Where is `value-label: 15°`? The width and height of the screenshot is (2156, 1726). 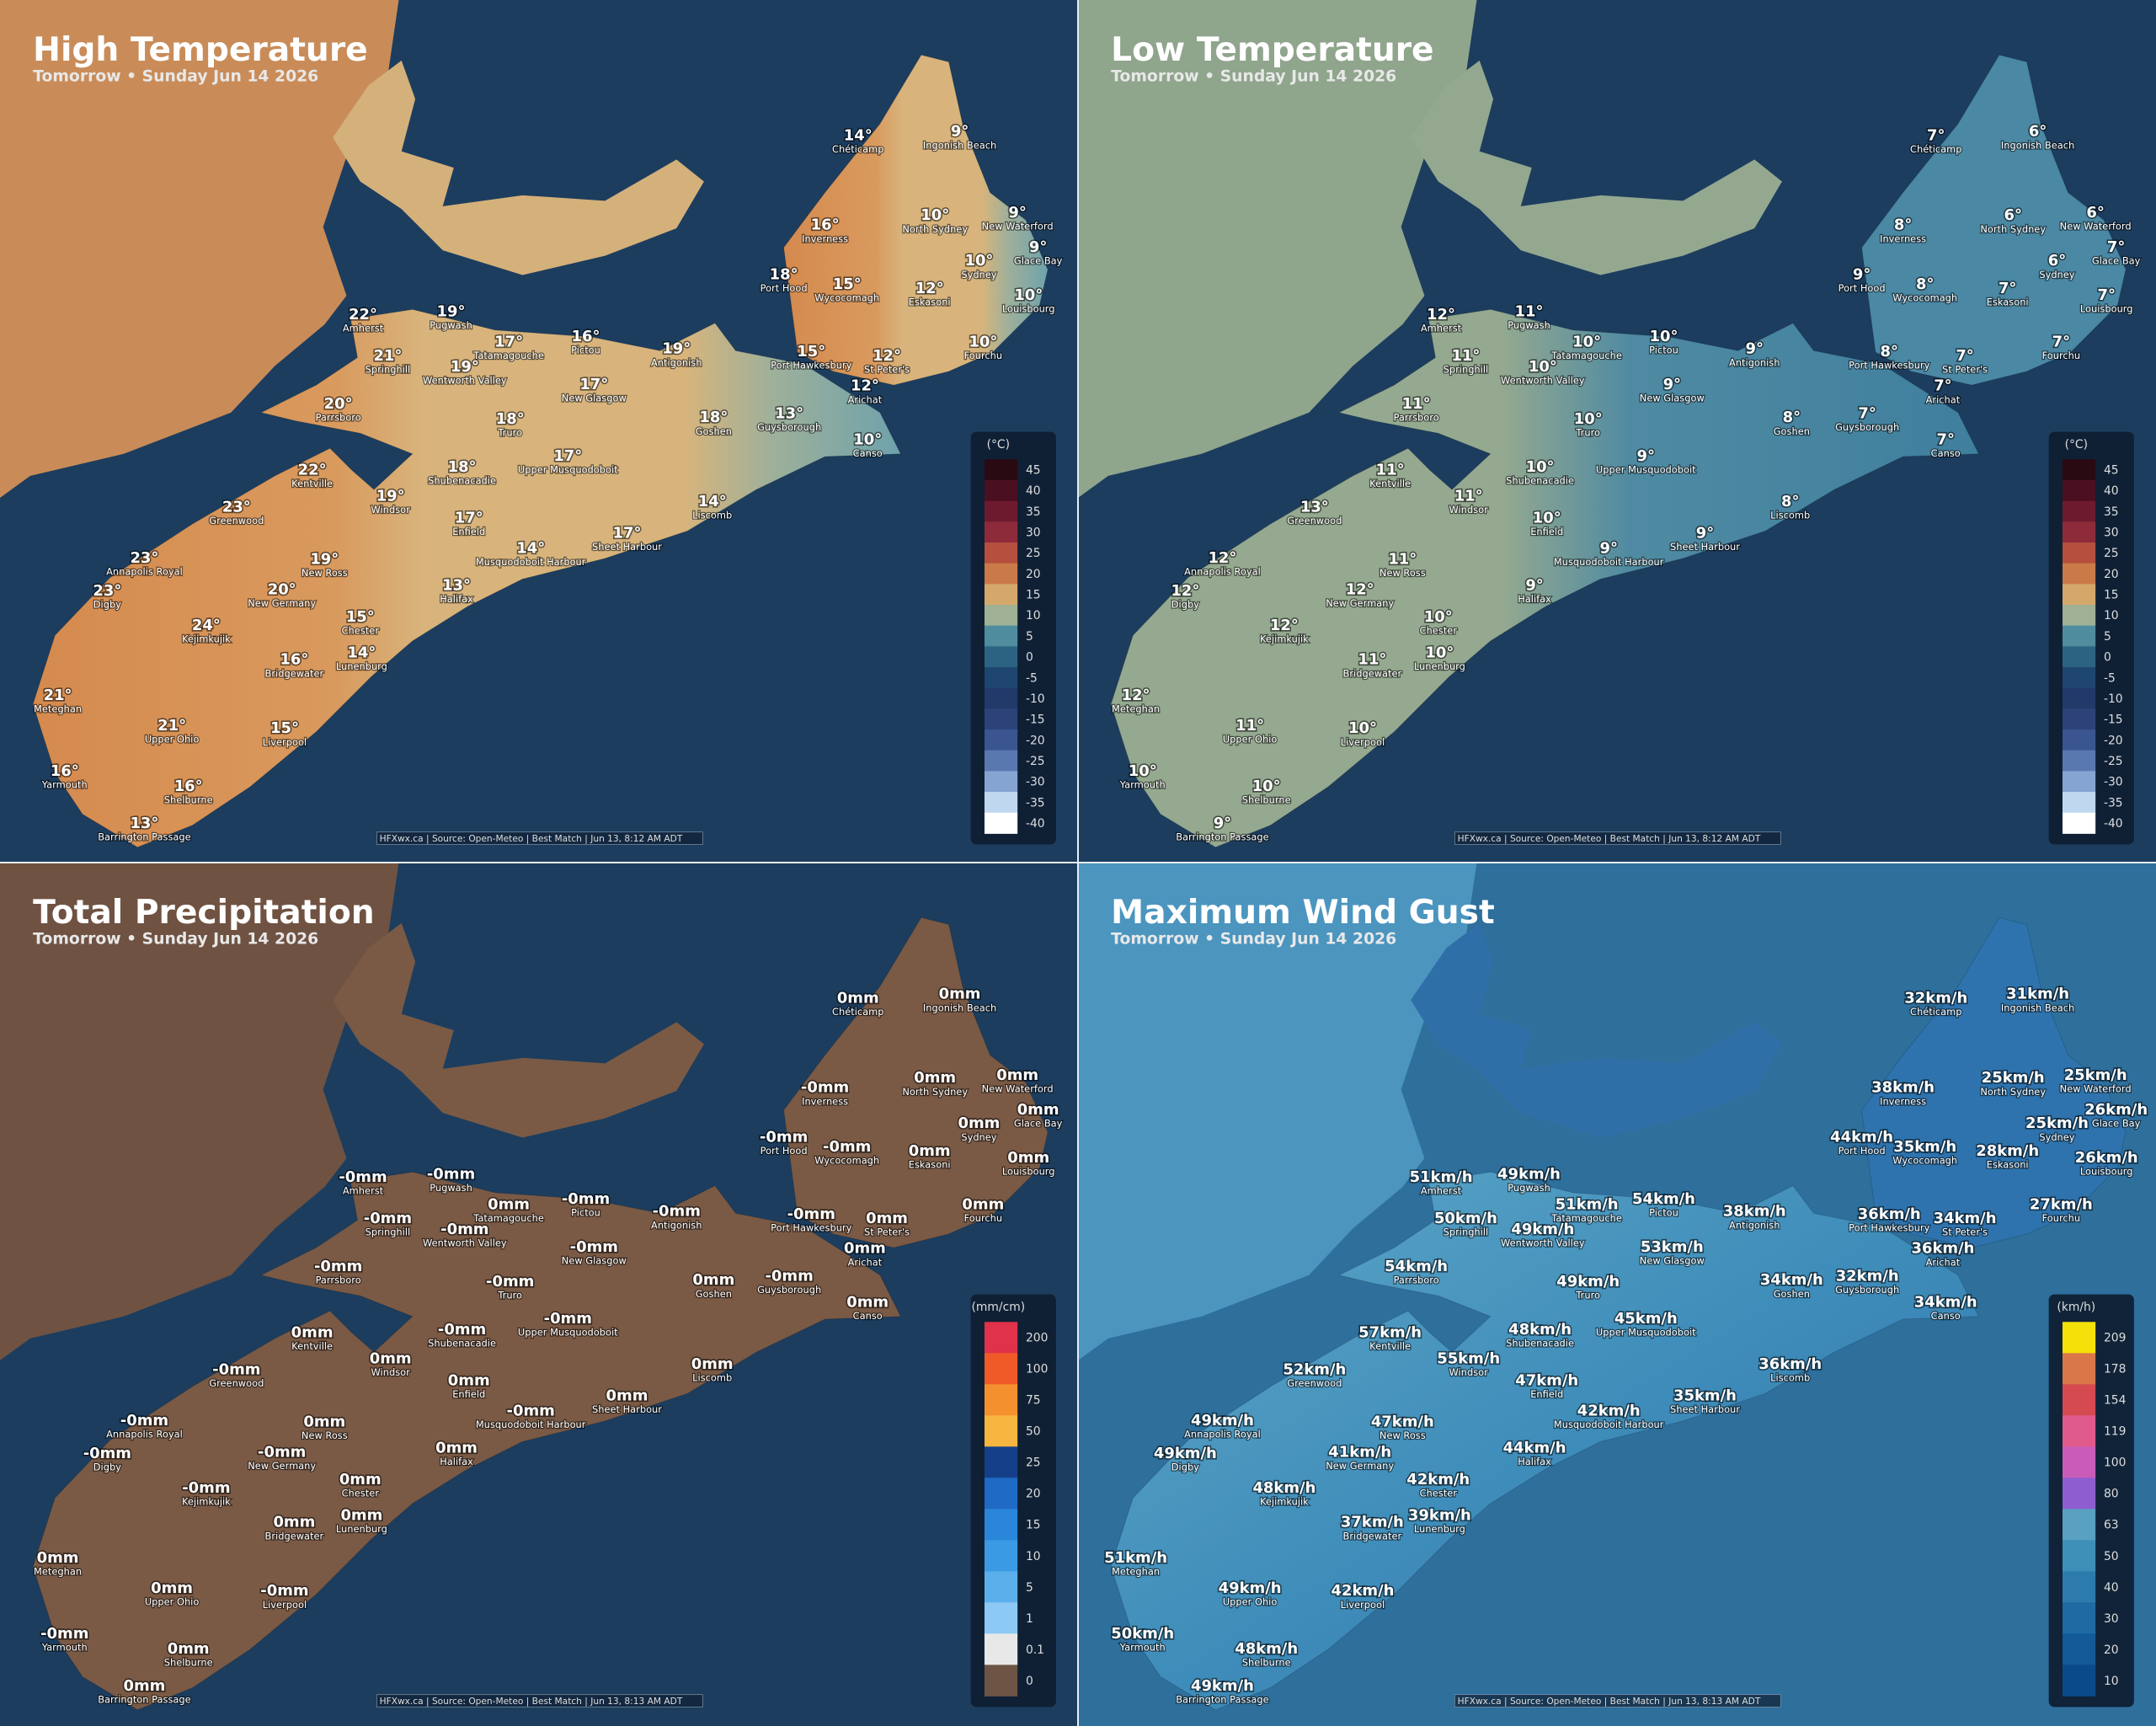 value-label: 15° is located at coordinates (284, 728).